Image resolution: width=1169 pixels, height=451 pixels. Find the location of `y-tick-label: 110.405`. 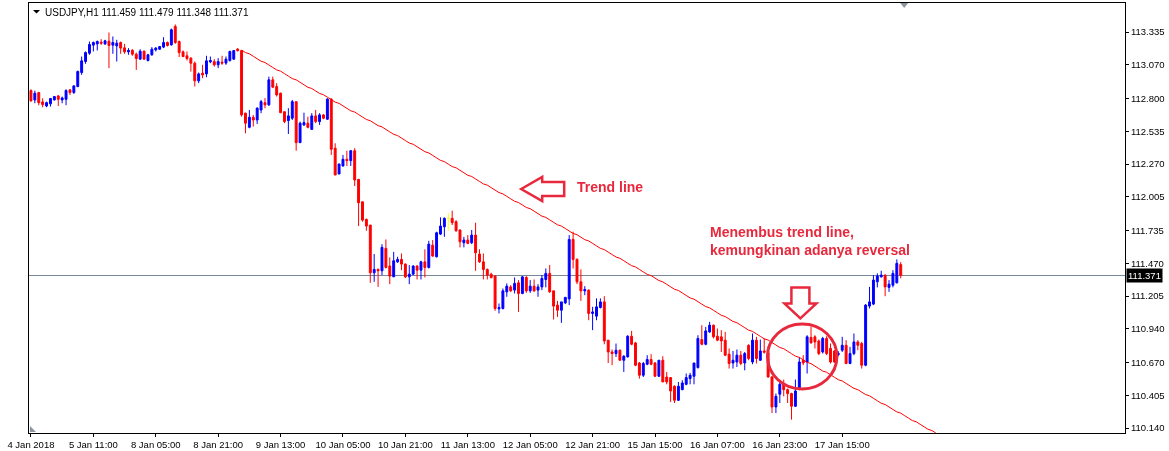

y-tick-label: 110.405 is located at coordinates (1147, 395).